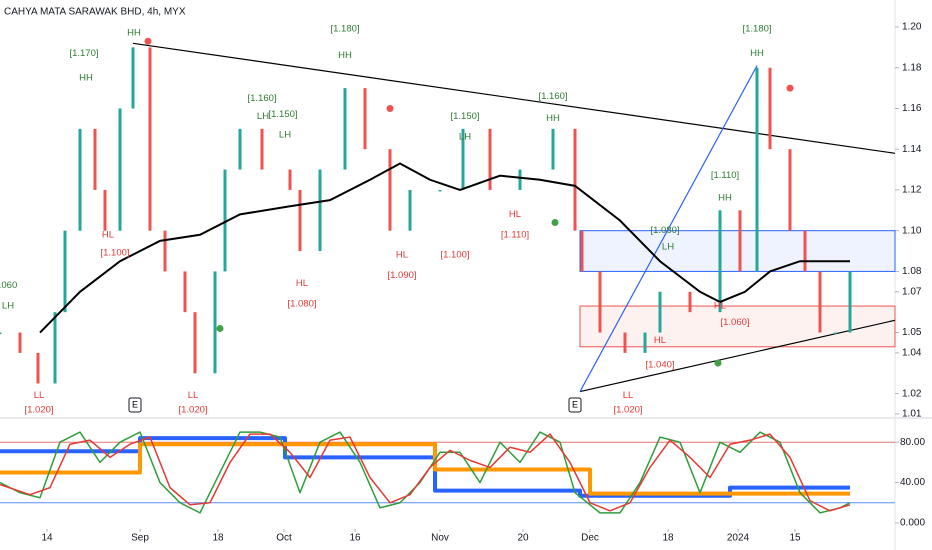 This screenshot has width=932, height=550. I want to click on annotation: [1.150], so click(464, 116).